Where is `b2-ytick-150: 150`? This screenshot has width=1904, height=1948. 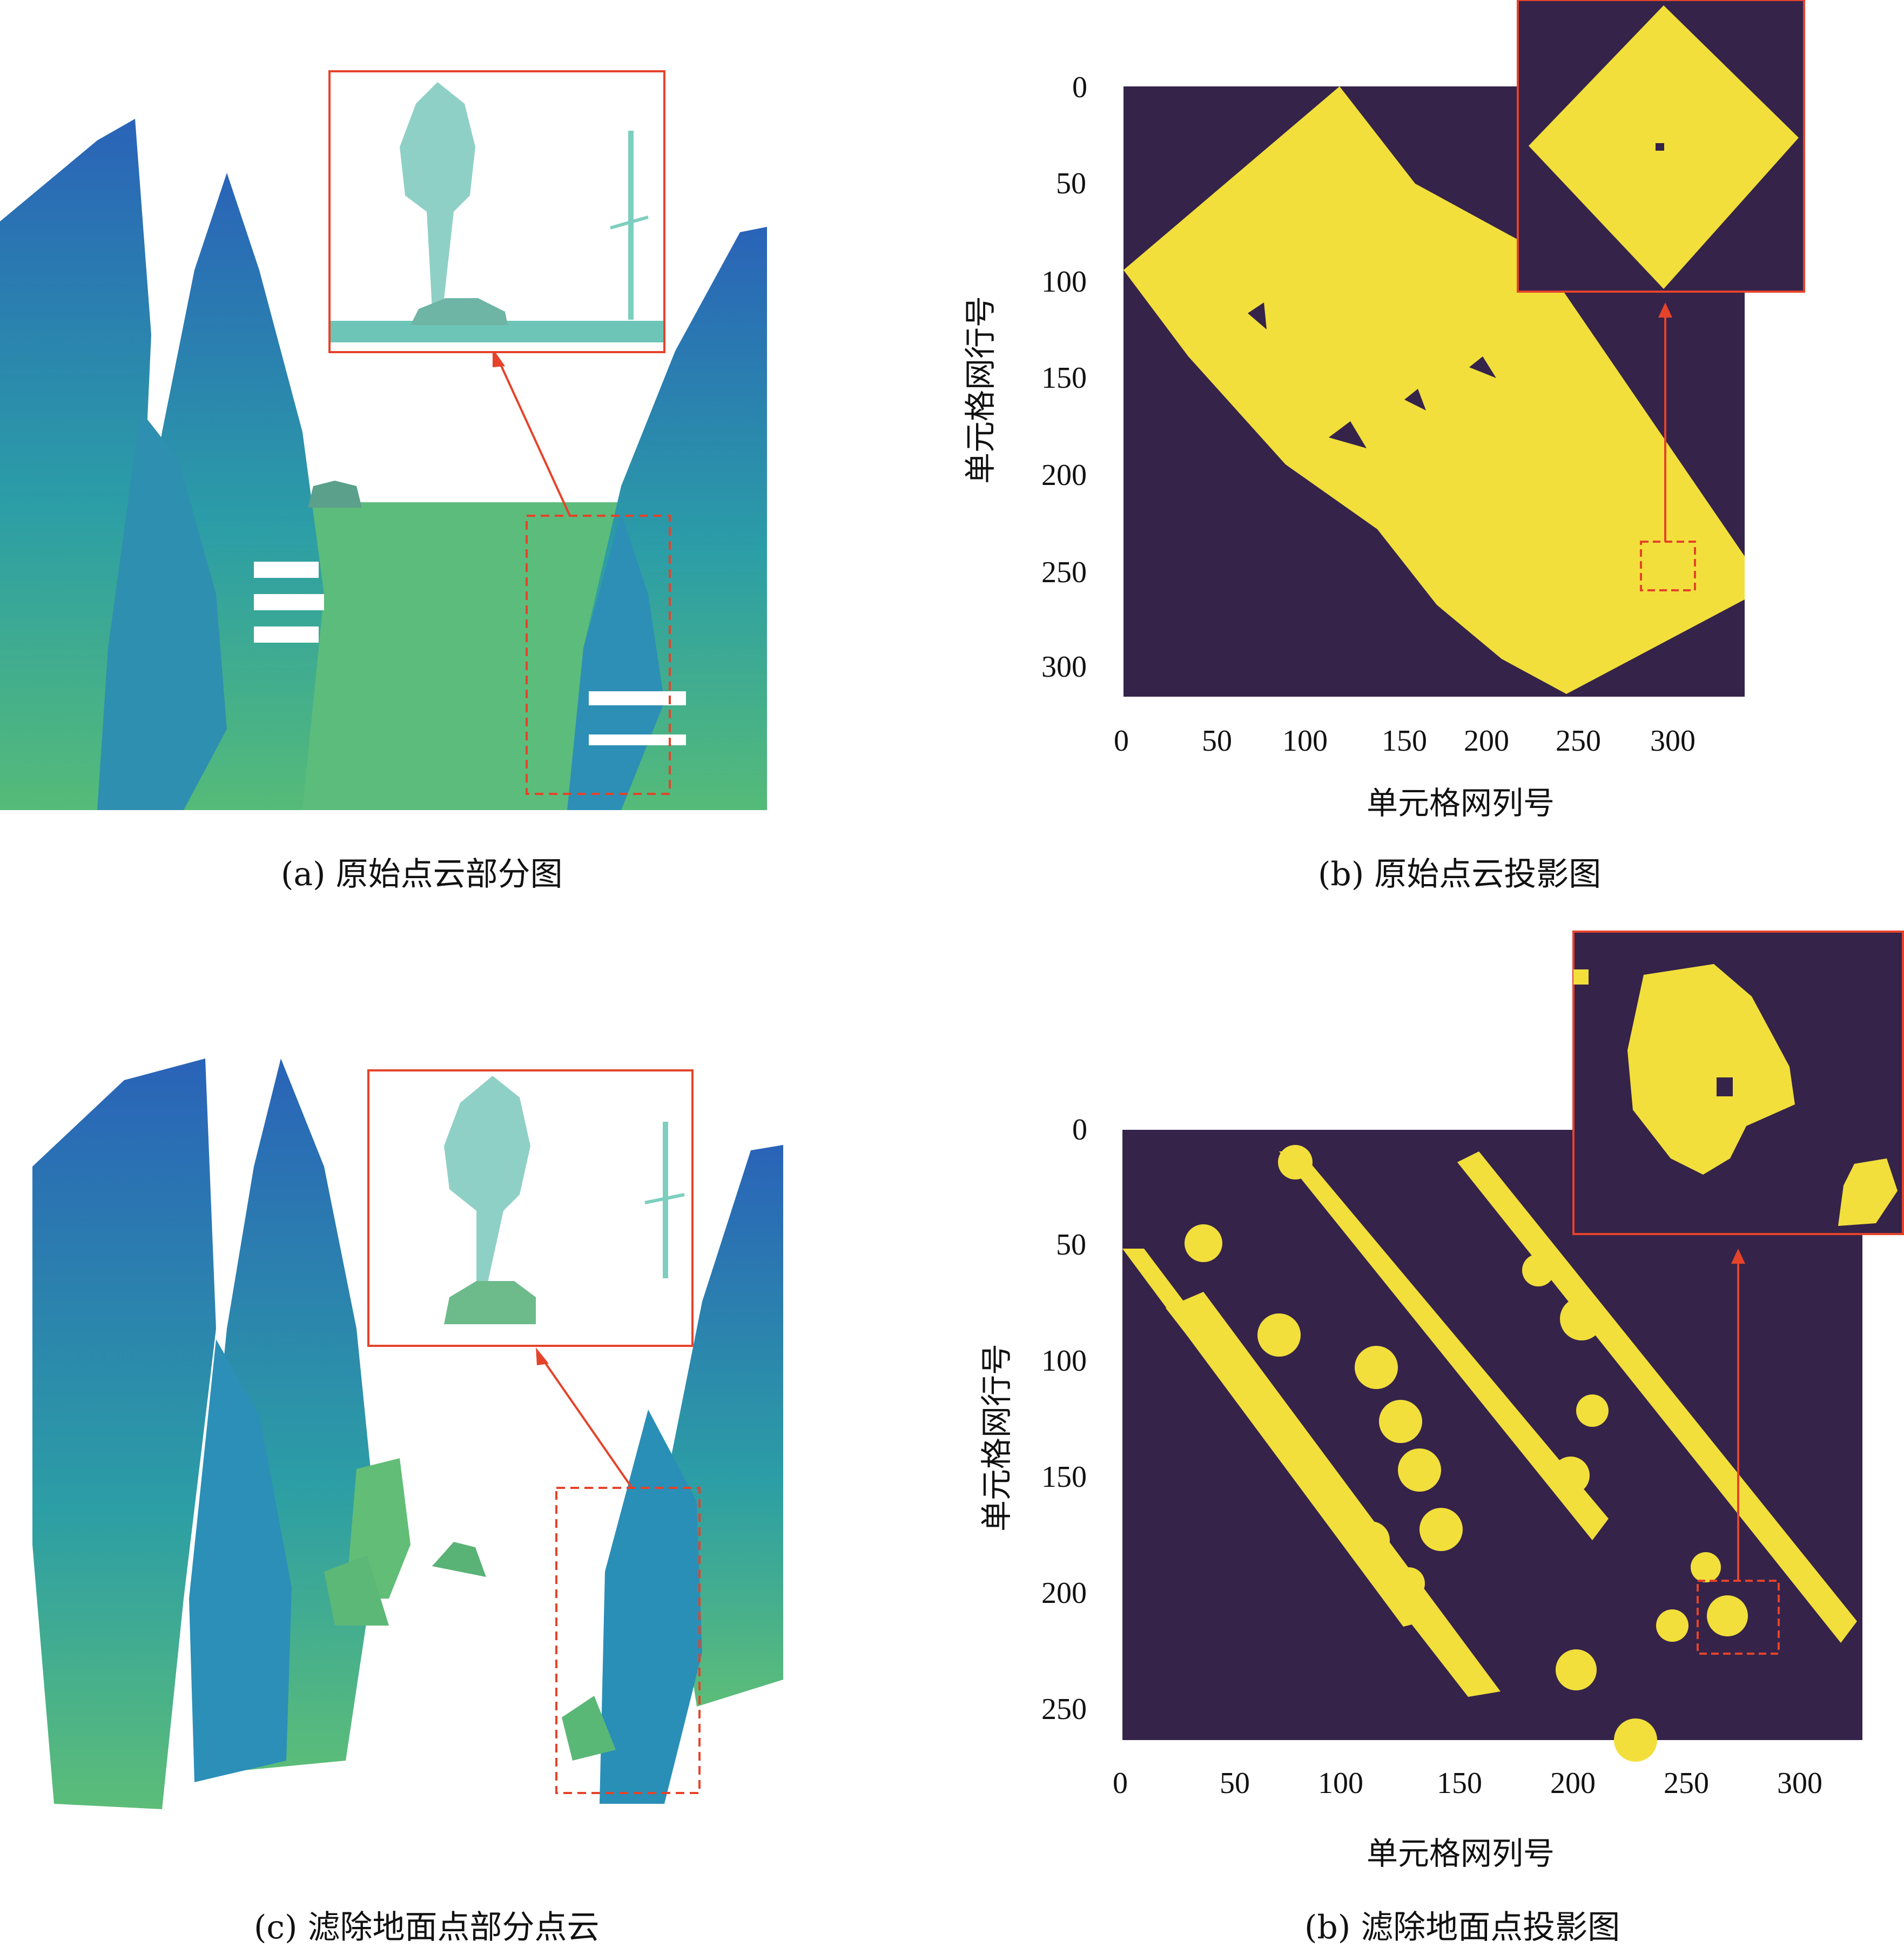
b2-ytick-150: 150 is located at coordinates (1064, 1477).